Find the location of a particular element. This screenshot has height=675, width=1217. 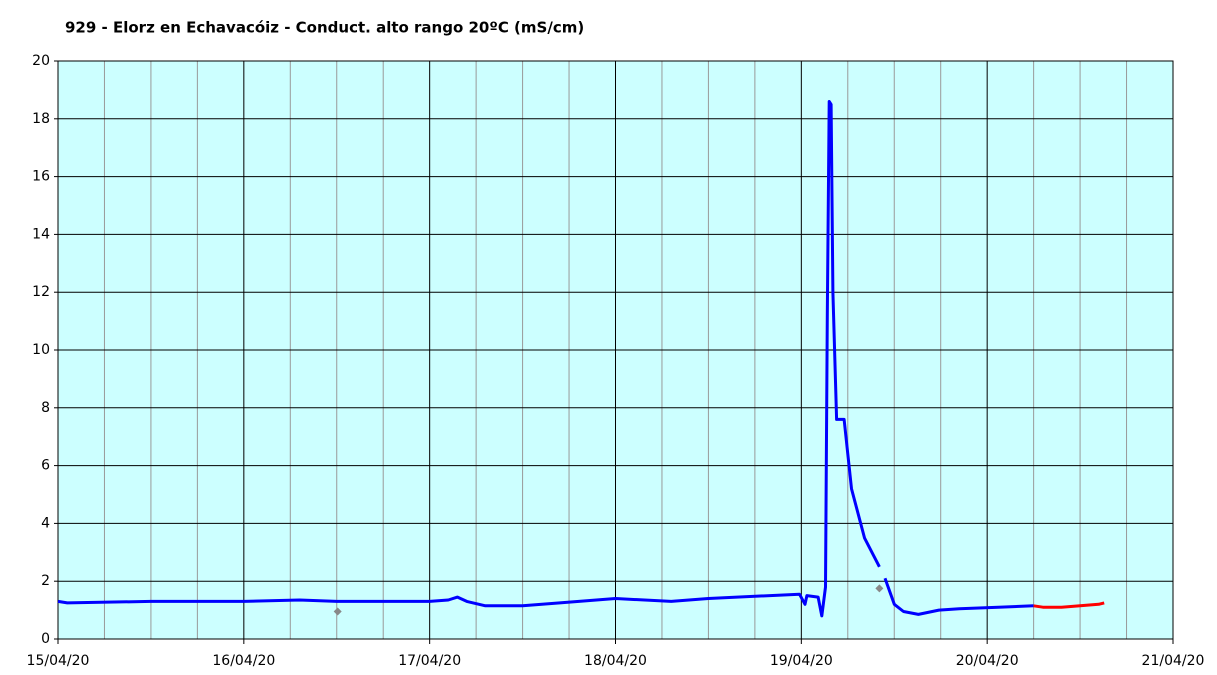

y-tick-label: 10 is located at coordinates (41, 350).